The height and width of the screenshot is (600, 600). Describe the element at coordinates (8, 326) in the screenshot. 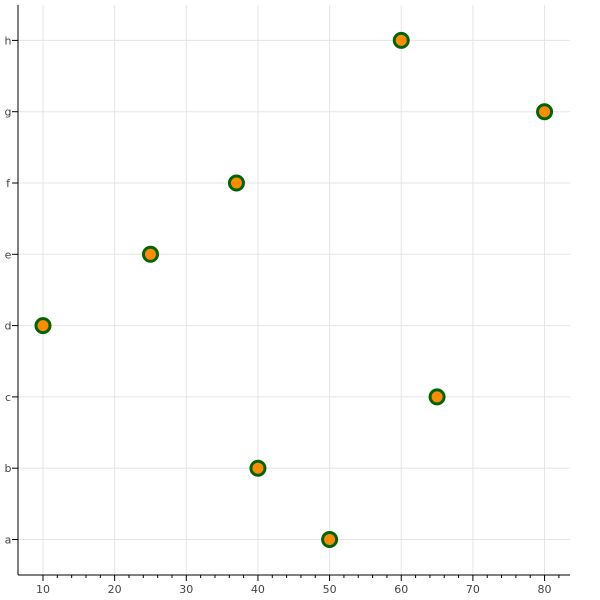

I see `y-tick-label: d` at that location.